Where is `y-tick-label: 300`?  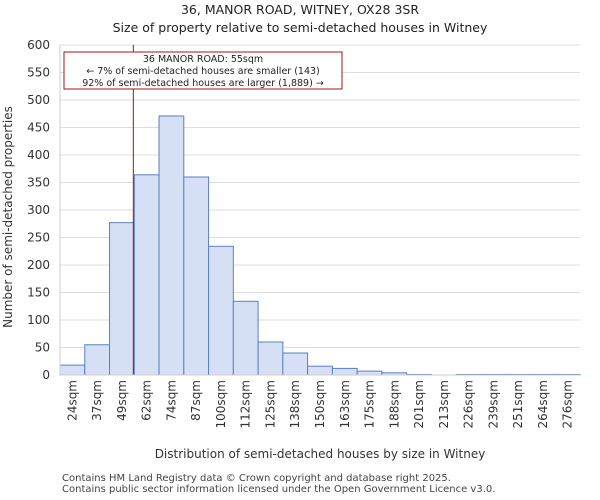 y-tick-label: 300 is located at coordinates (38, 210).